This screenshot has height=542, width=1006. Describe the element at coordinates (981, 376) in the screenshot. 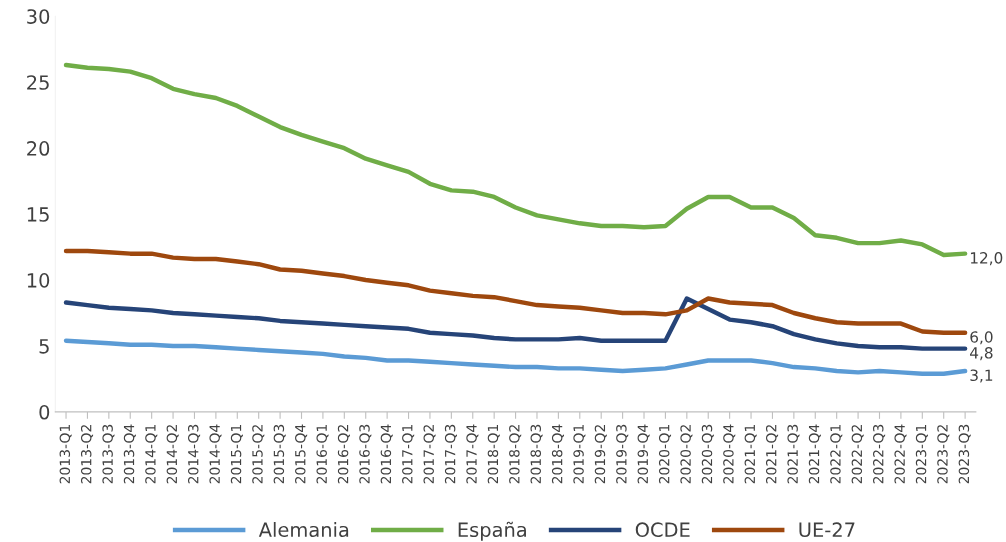

I see `data-label: 3,1` at that location.